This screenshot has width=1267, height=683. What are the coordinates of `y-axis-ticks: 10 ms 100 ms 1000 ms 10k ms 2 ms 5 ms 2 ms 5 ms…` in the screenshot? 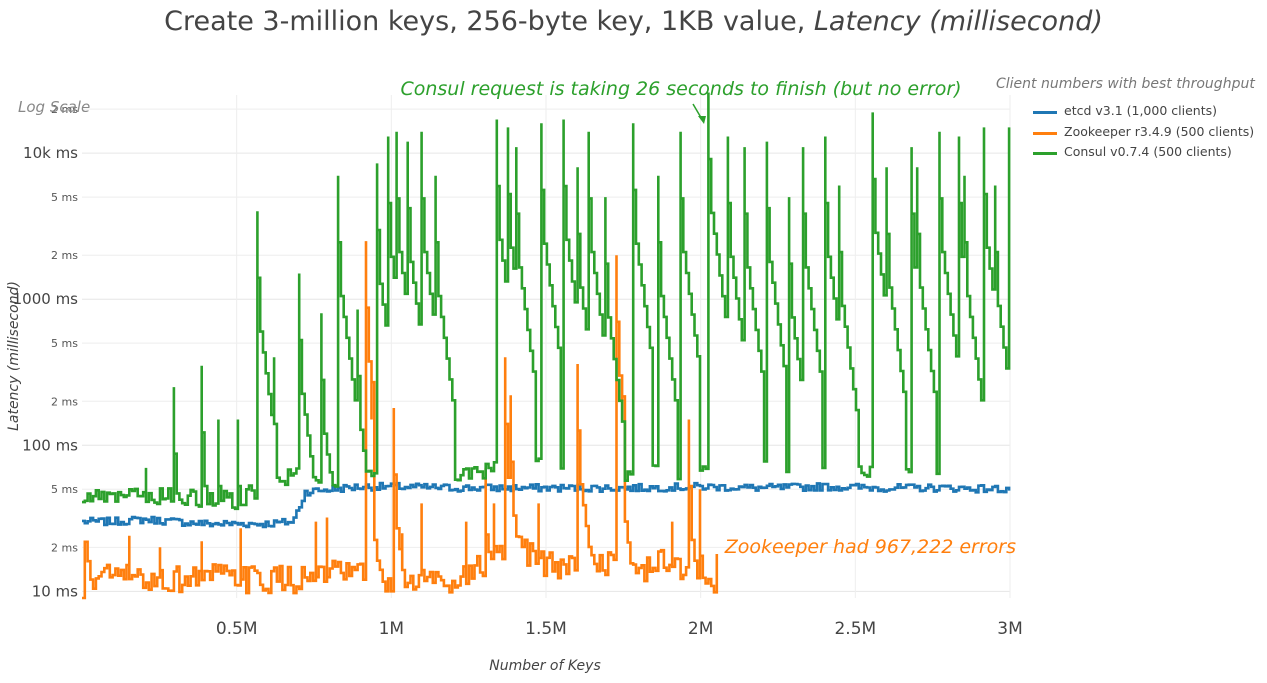 It's located at (46, 351).